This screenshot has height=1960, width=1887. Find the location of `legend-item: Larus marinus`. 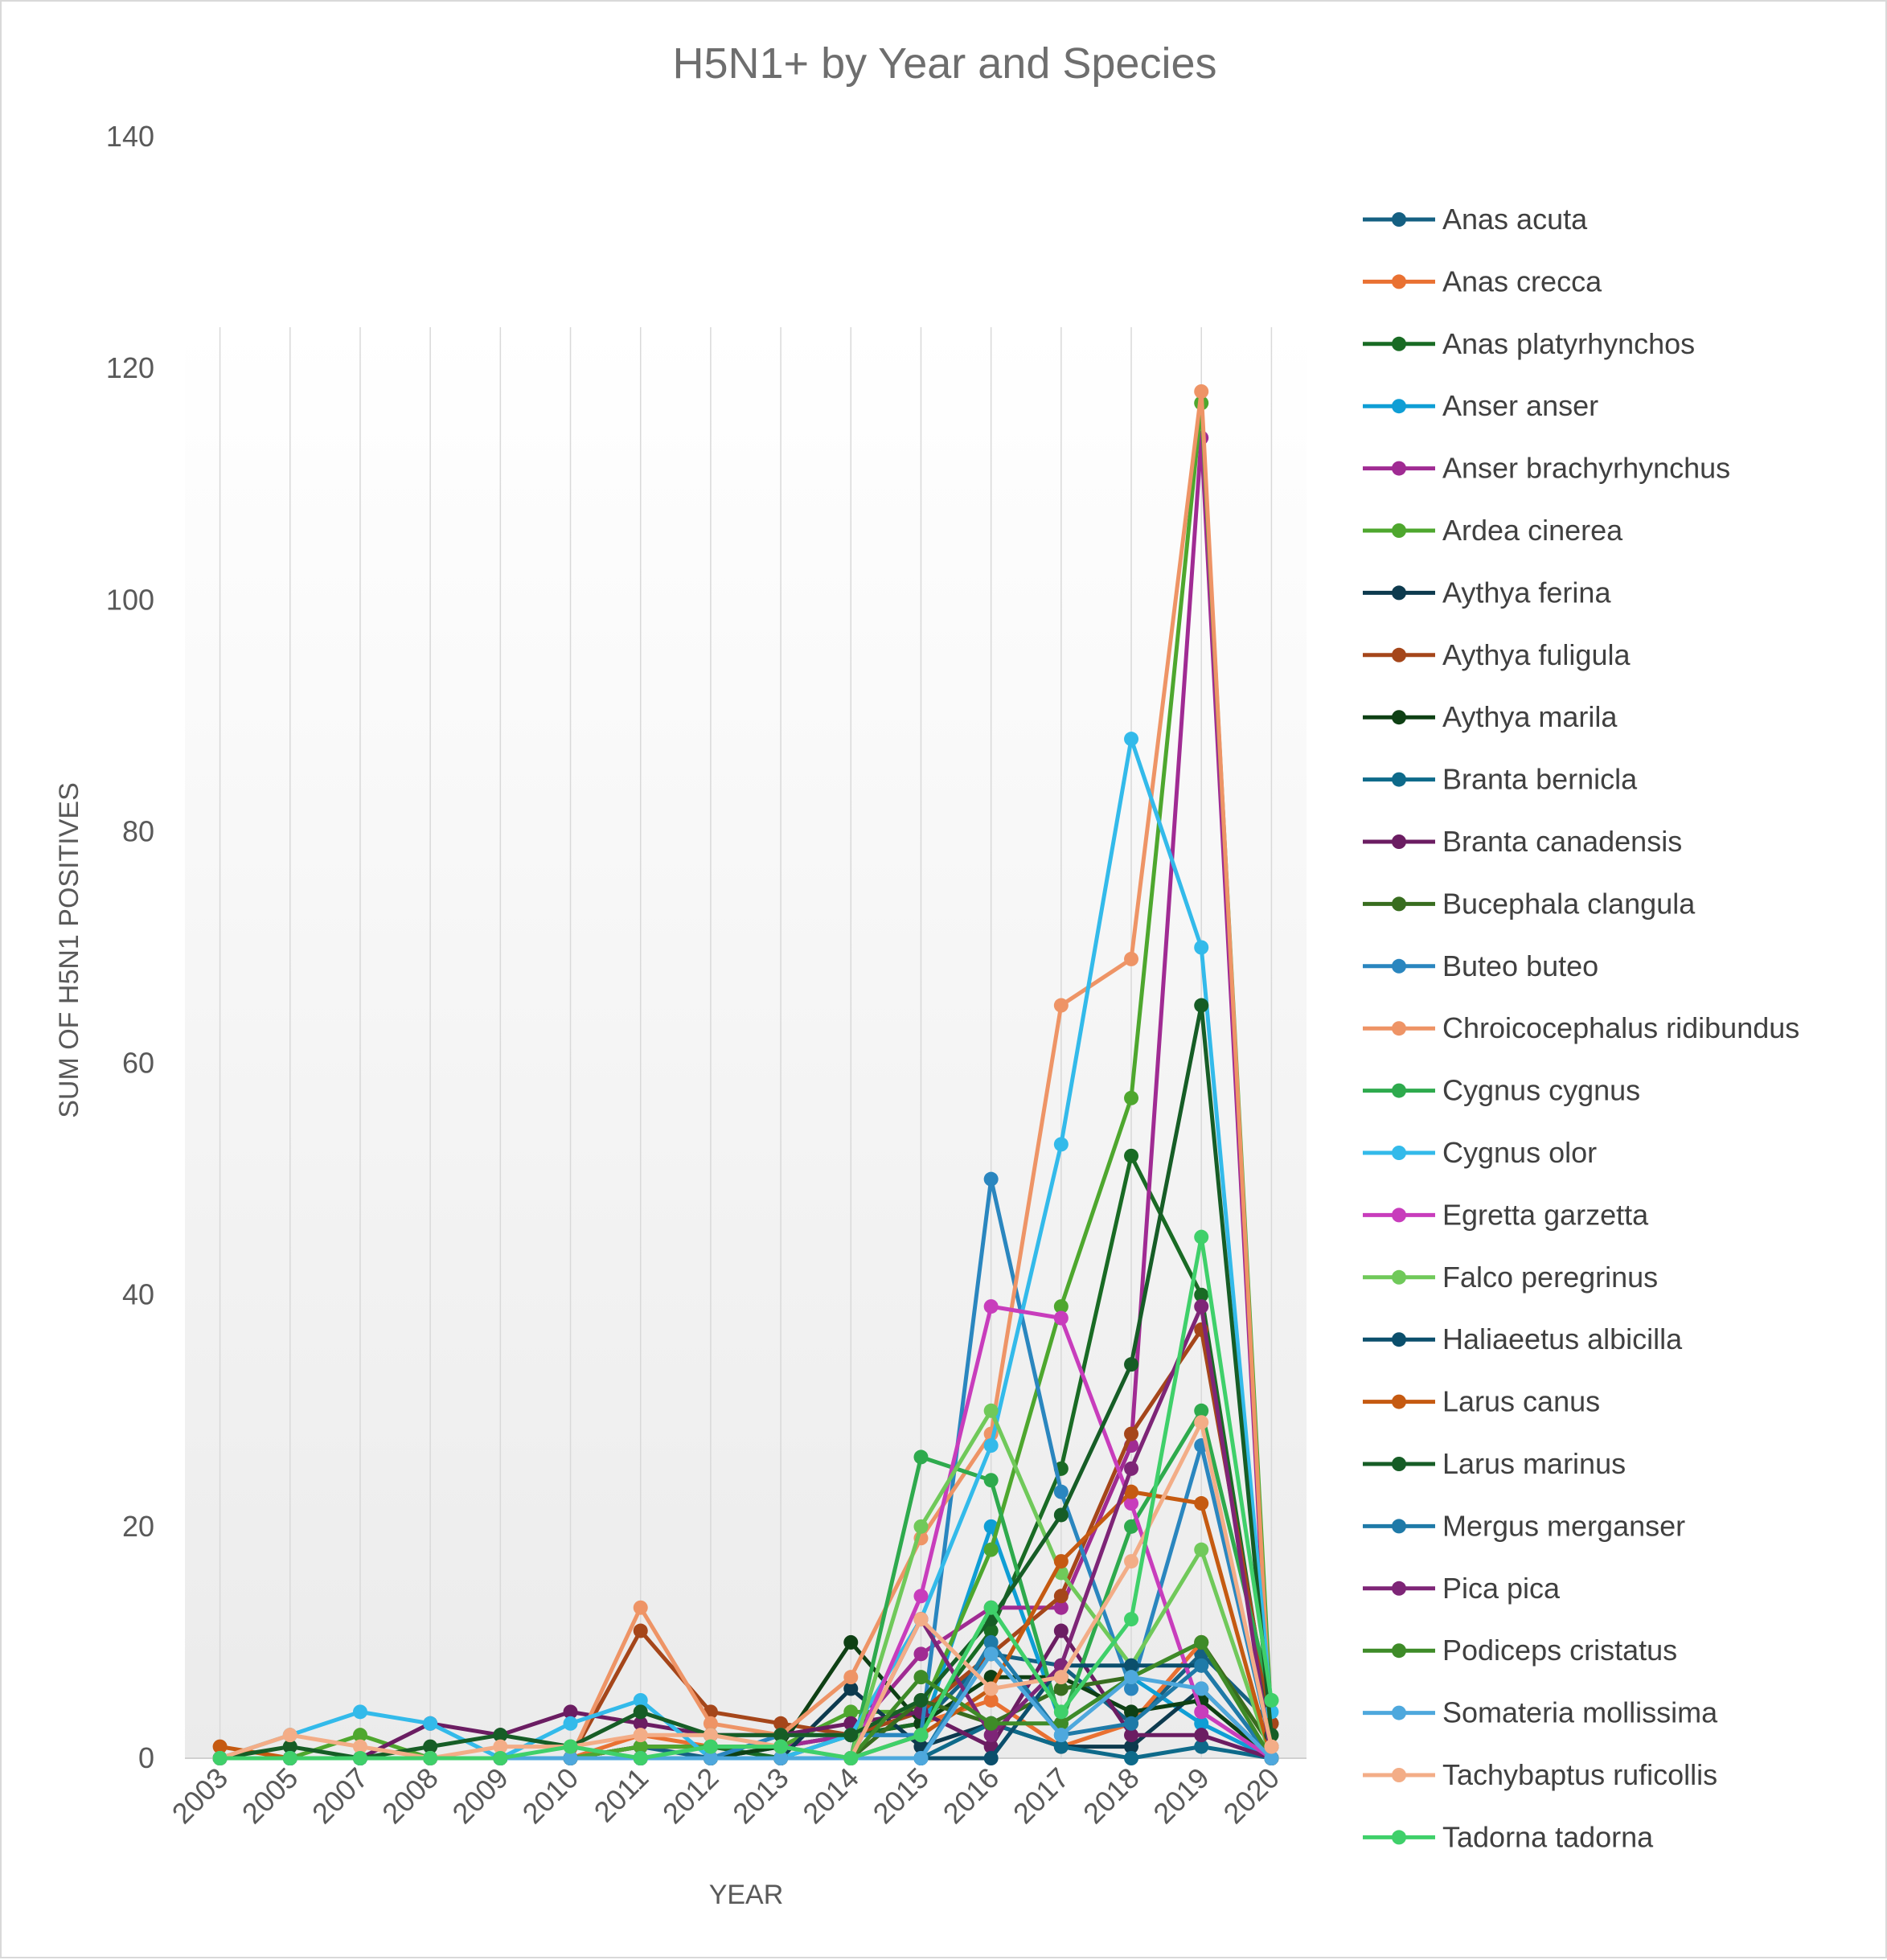

legend-item: Larus marinus is located at coordinates (1494, 1463).